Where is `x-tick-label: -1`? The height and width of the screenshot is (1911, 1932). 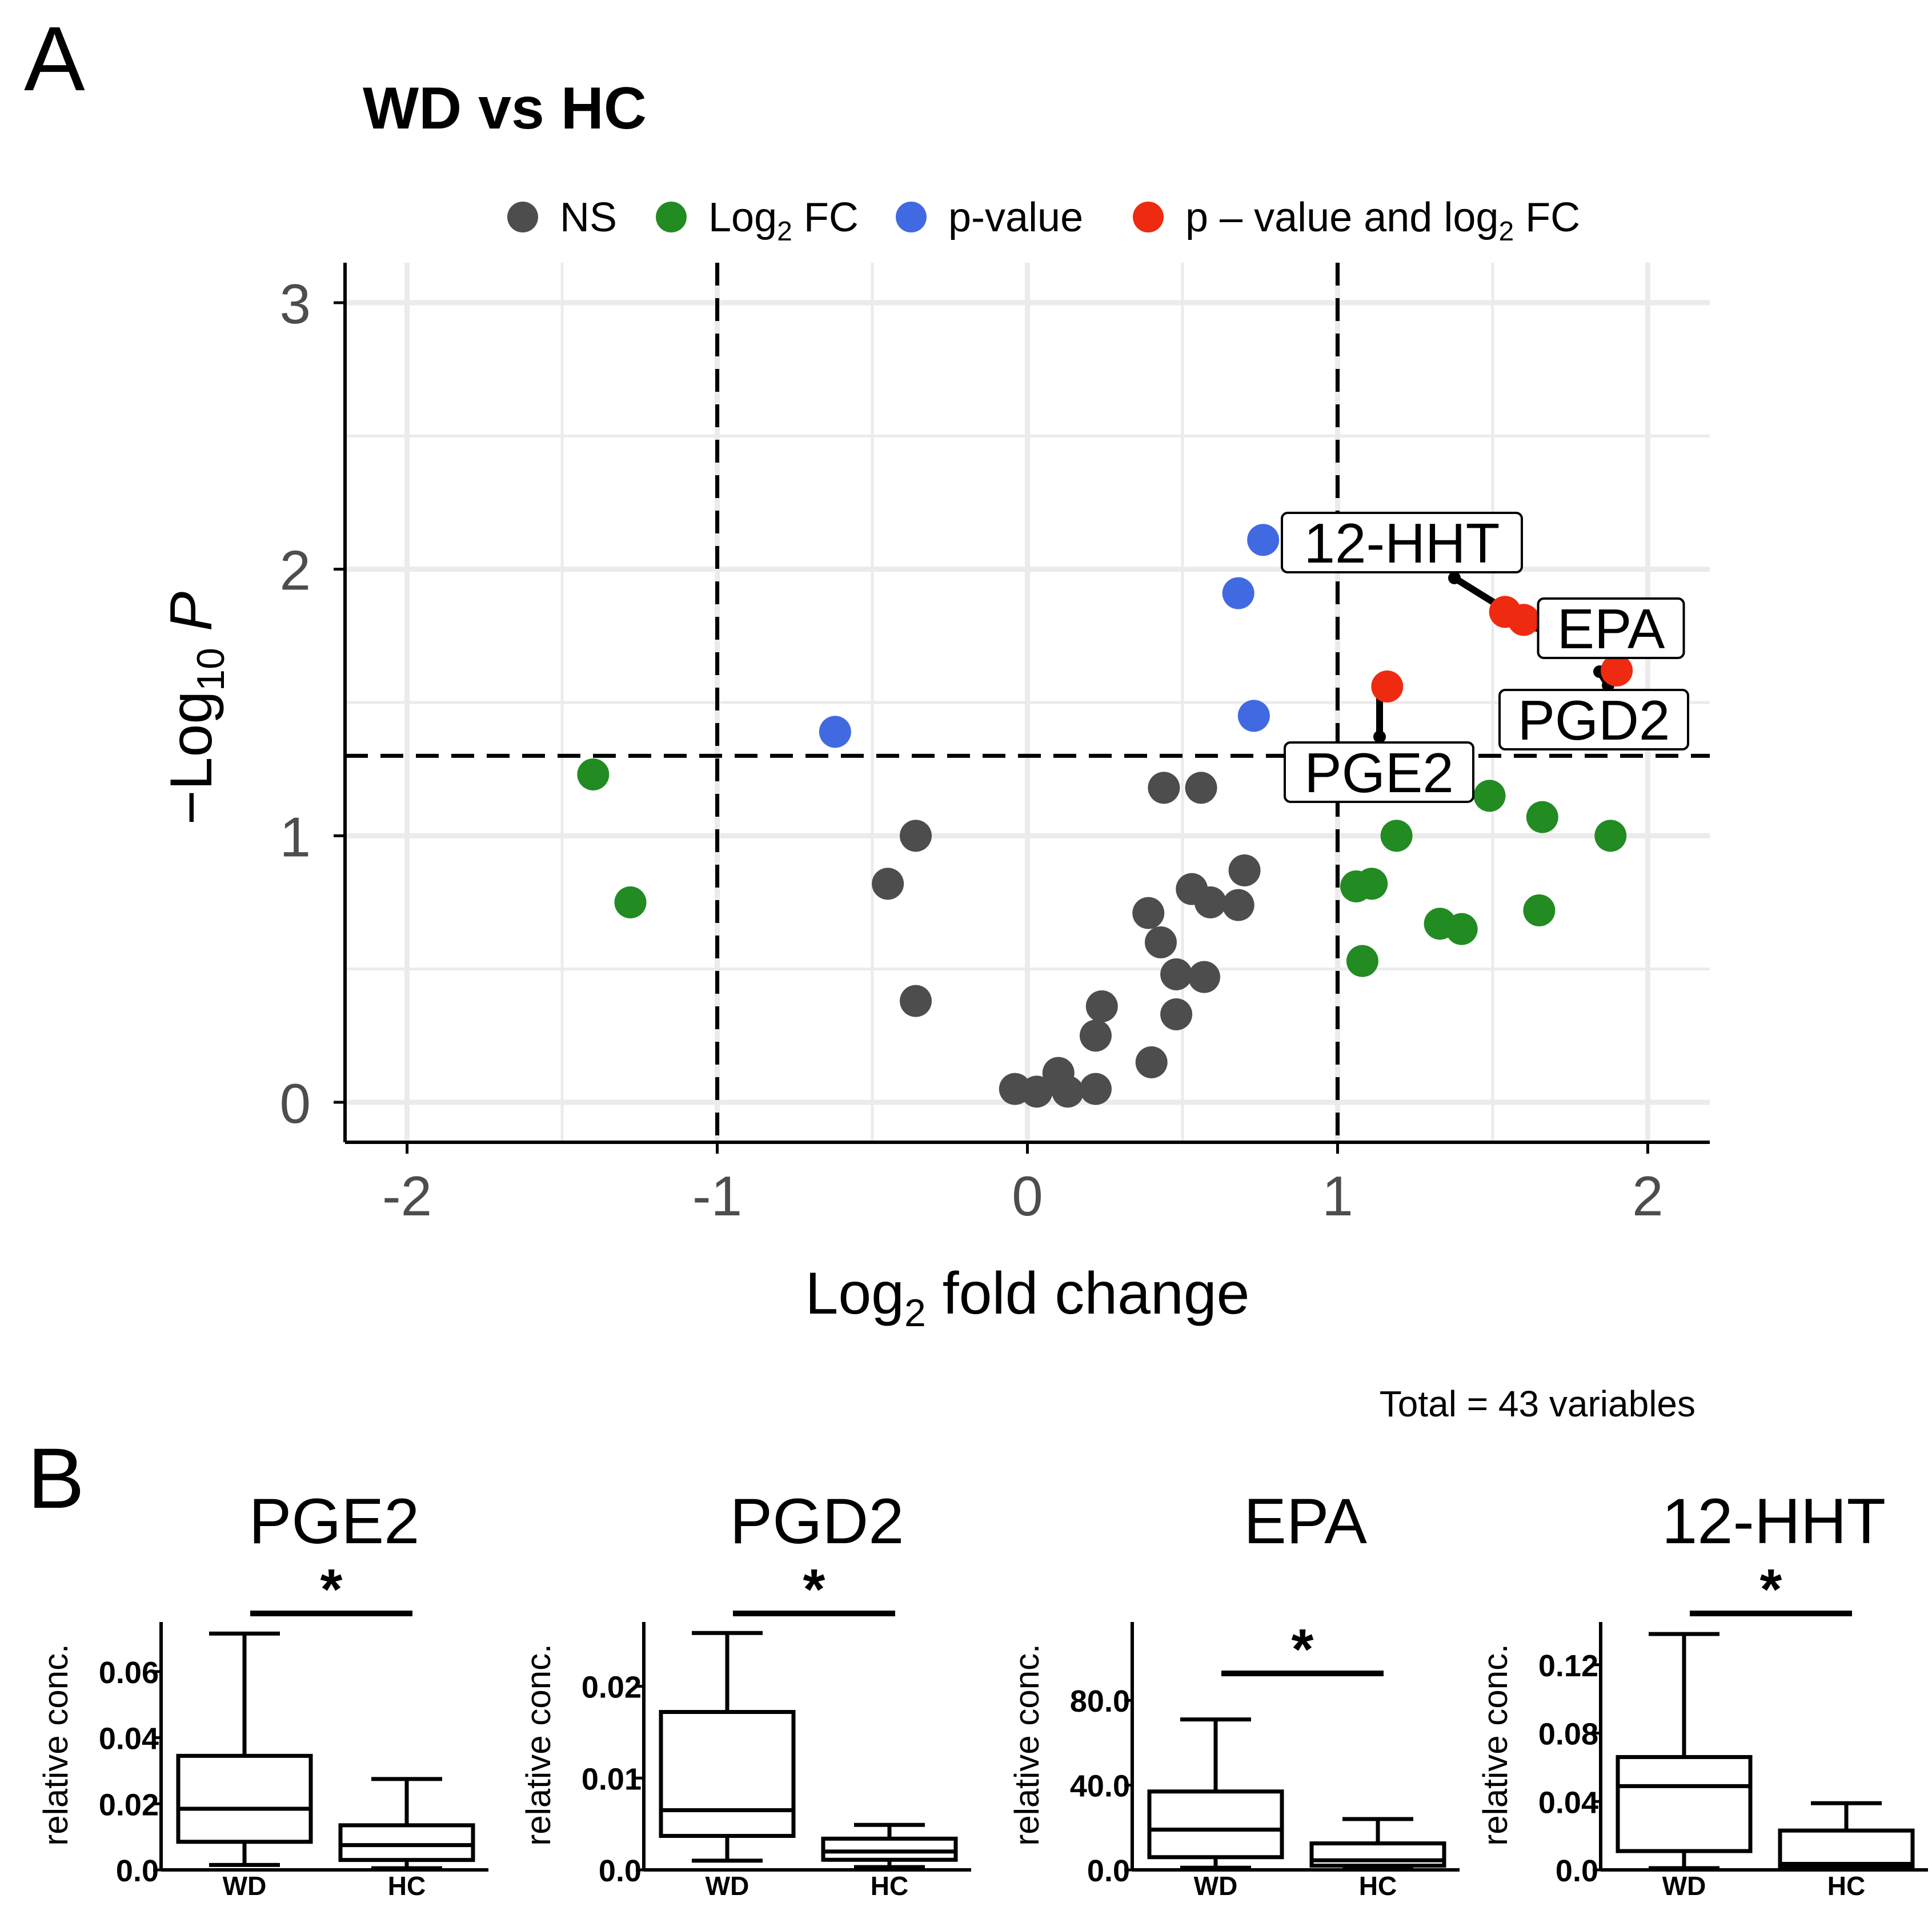 x-tick-label: -1 is located at coordinates (717, 1196).